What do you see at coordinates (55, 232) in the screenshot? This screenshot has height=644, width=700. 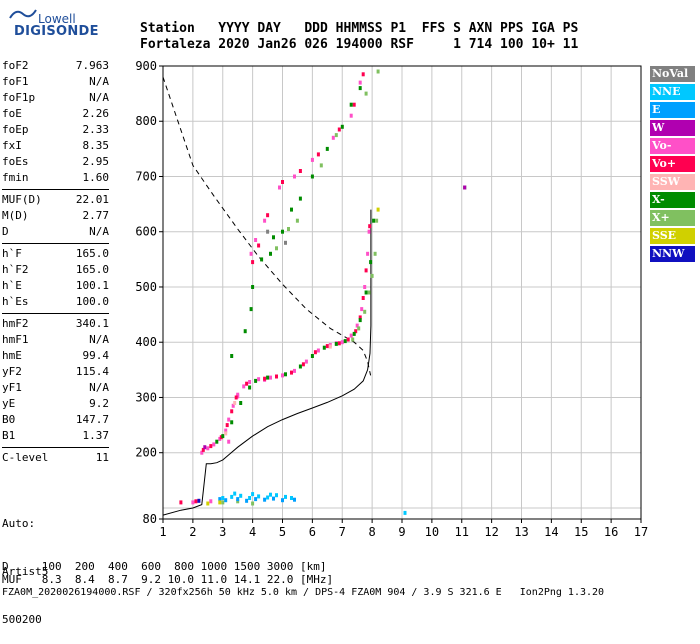 I see `param-row: D N/A` at bounding box center [55, 232].